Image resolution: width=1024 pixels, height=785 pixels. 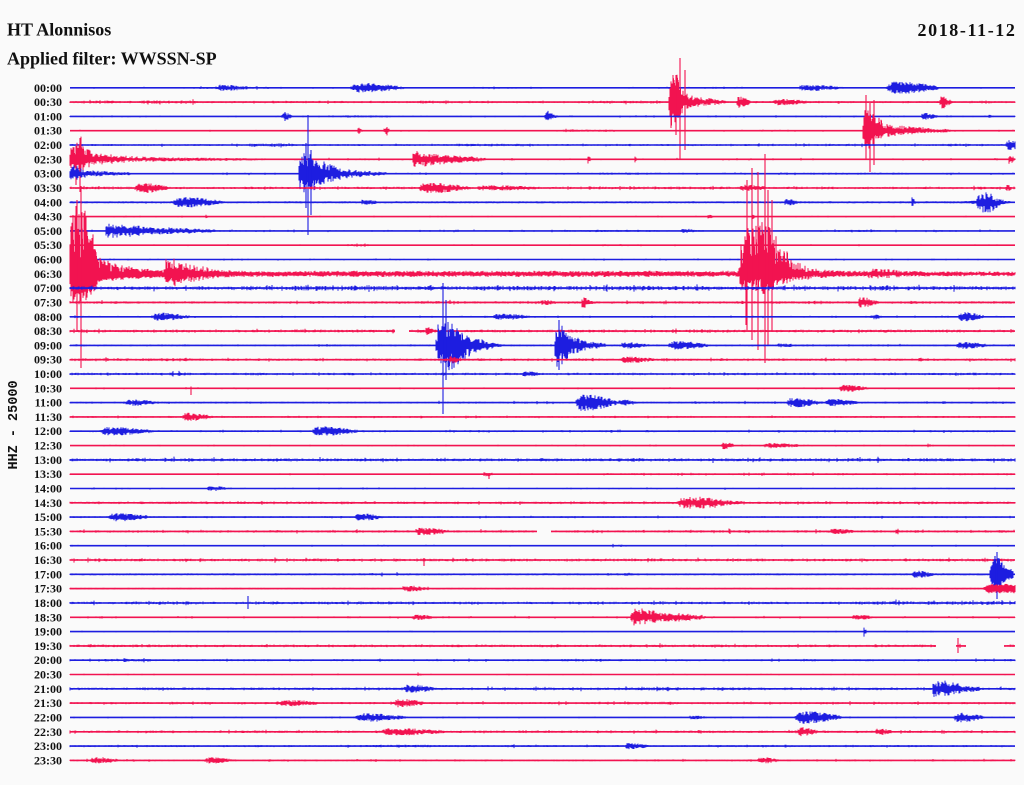 I want to click on svg-text: 23:30, so click(x=48, y=760).